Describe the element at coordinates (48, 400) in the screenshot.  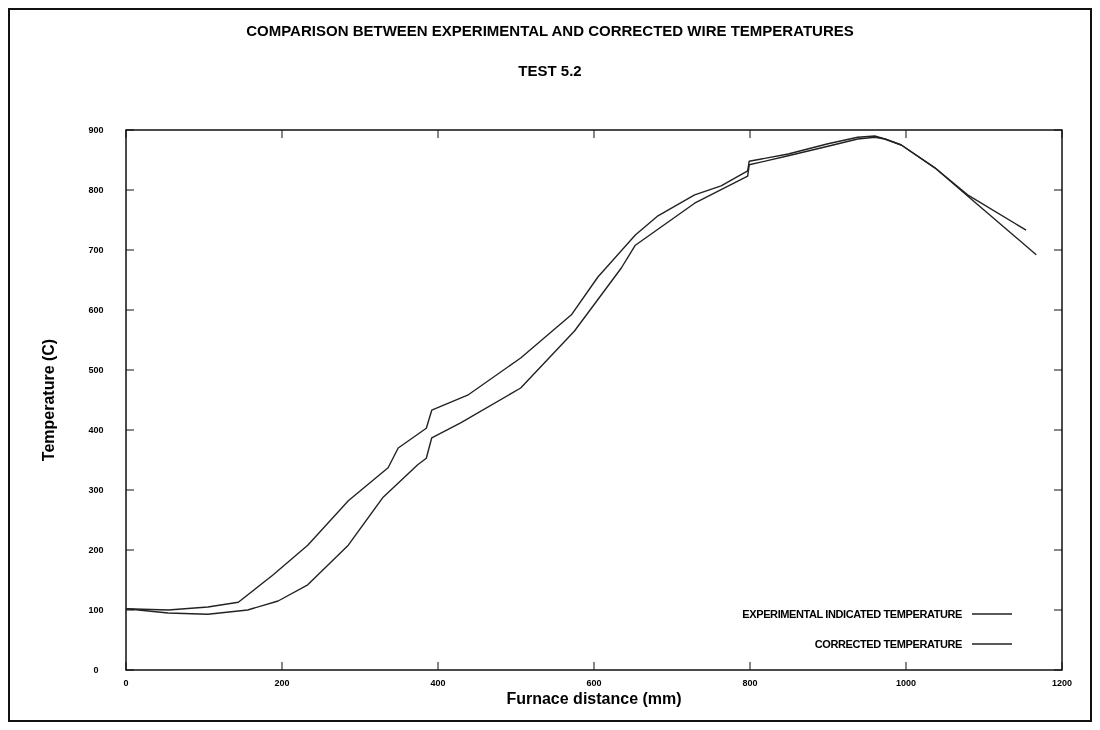
I see `y-axis-title: Temperature (C)` at that location.